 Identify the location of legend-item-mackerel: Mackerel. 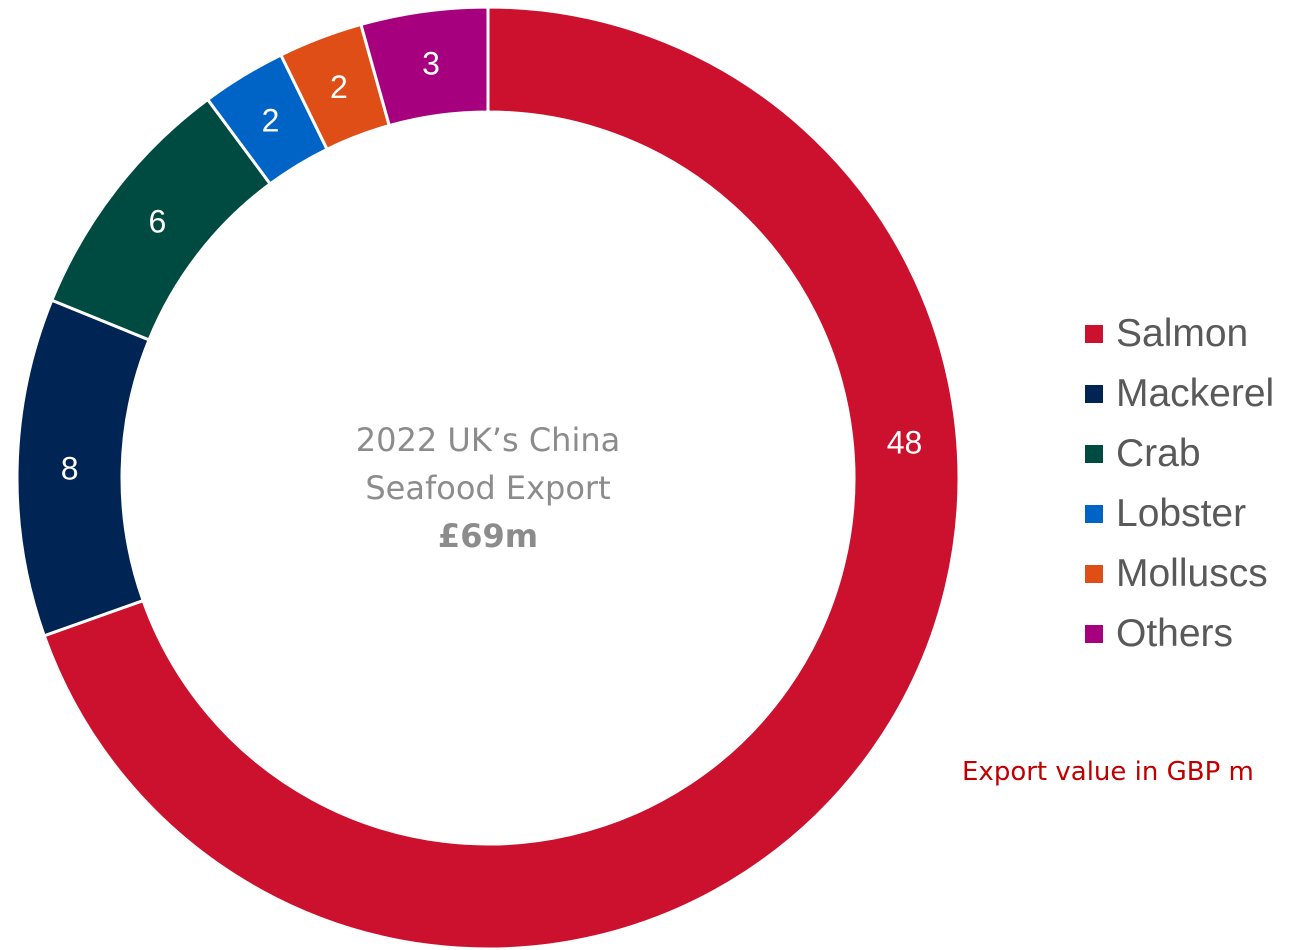
(1179, 394).